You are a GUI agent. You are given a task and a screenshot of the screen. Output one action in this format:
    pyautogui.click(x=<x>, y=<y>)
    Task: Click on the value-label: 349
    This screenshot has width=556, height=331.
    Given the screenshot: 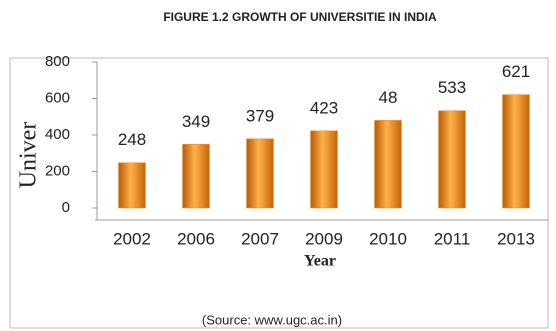 What is the action you would take?
    pyautogui.click(x=196, y=121)
    